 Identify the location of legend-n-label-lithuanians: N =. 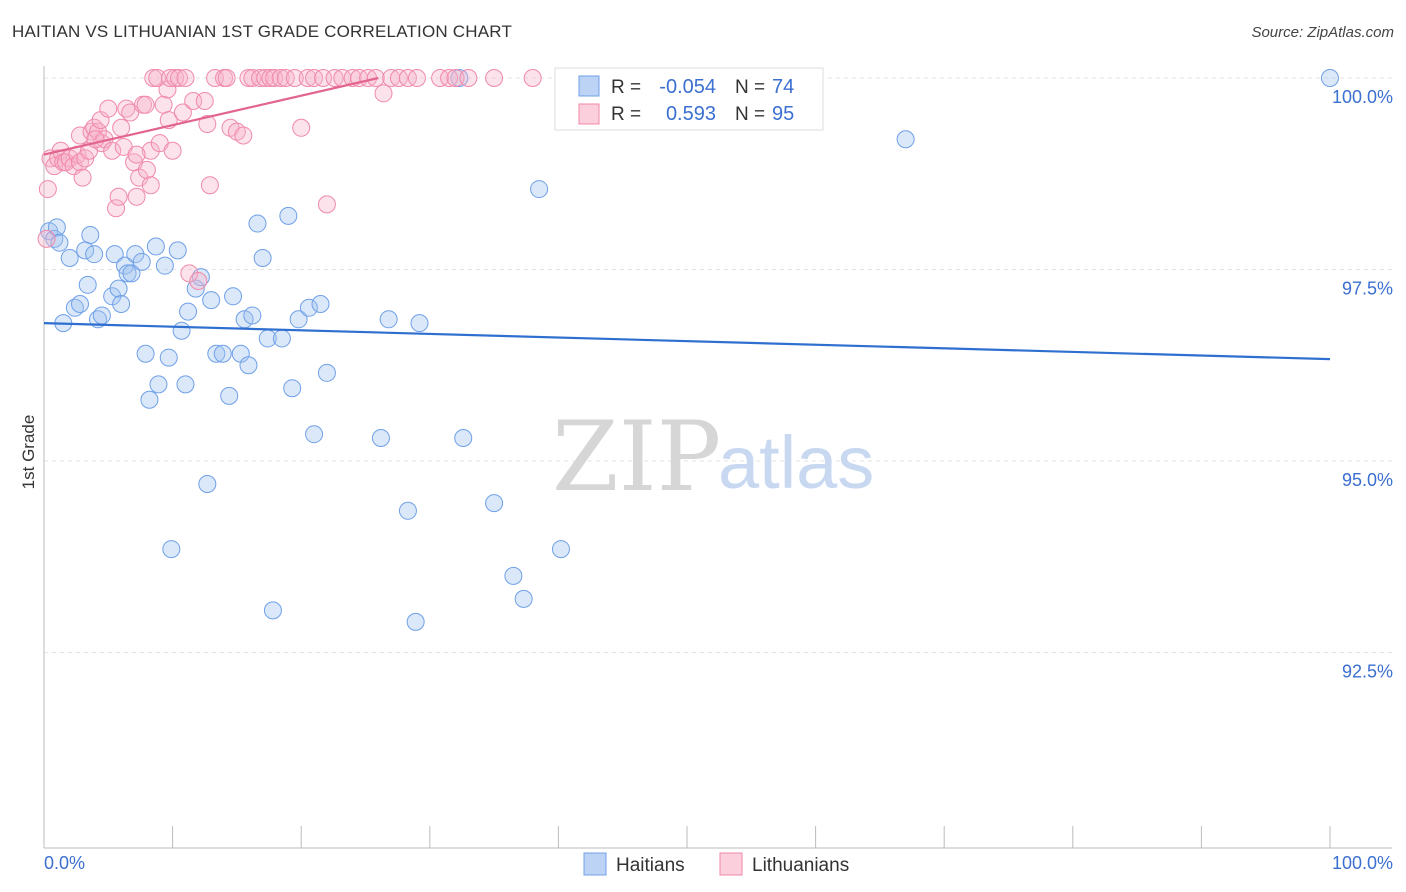
(750, 114).